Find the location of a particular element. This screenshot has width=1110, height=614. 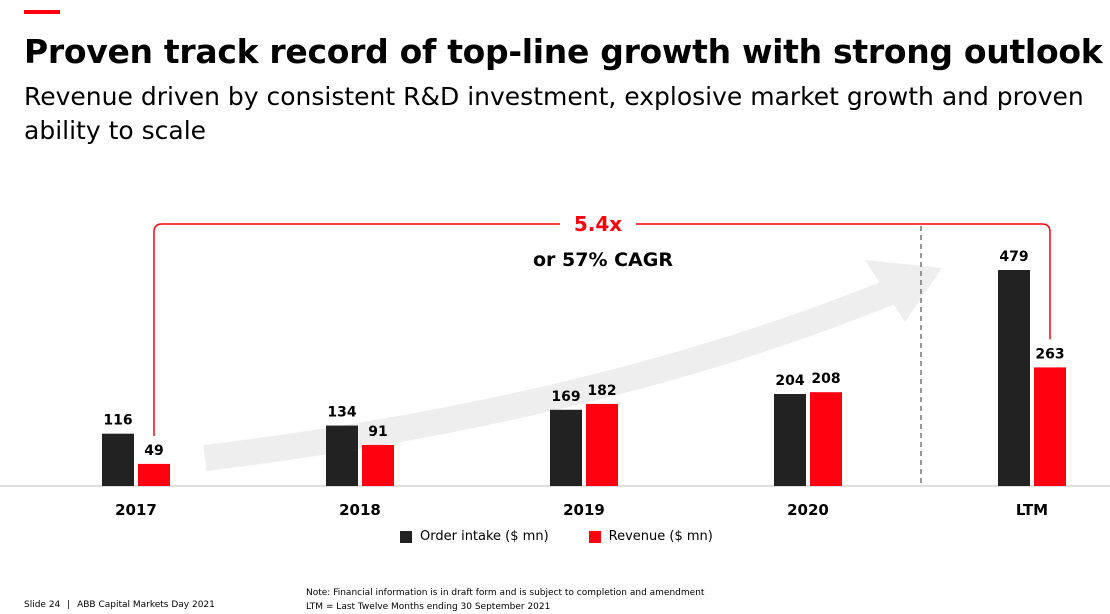

category-label-ltm: LTM is located at coordinates (1032, 510).